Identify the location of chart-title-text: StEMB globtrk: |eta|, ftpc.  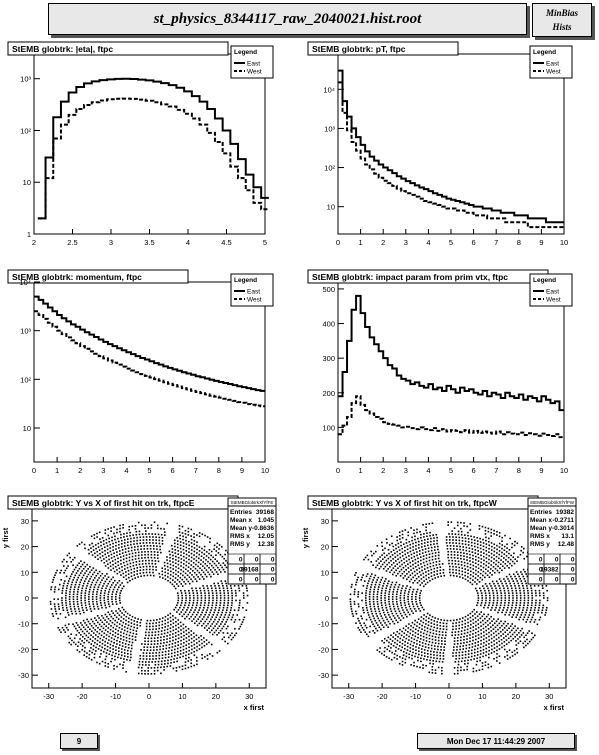
(62, 49).